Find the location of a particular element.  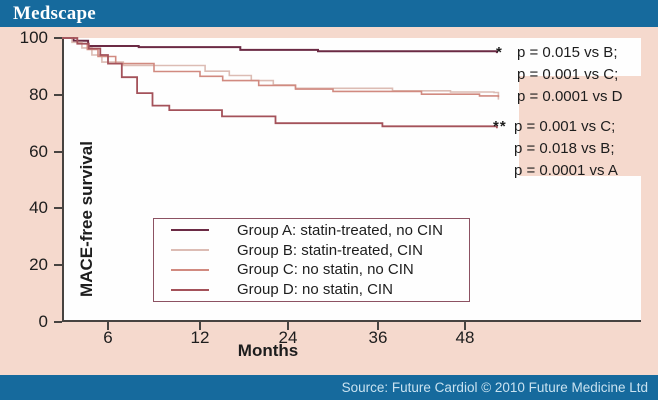

x-tick-label: 36 is located at coordinates (378, 337).